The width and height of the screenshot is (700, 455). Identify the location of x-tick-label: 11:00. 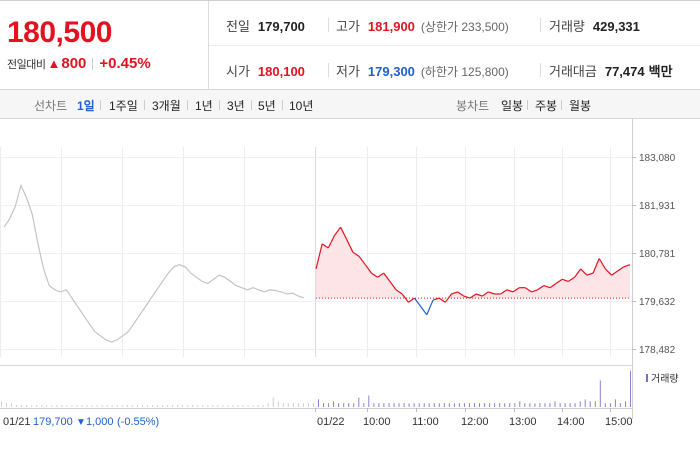
(425, 422).